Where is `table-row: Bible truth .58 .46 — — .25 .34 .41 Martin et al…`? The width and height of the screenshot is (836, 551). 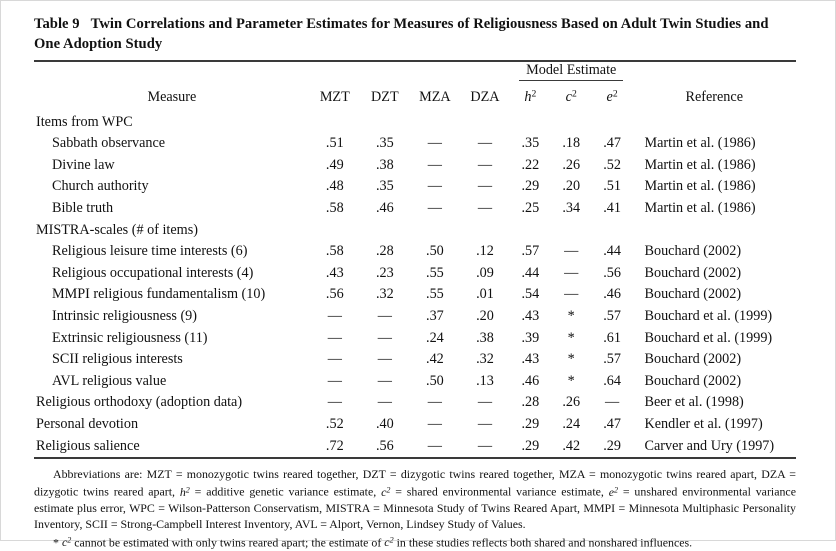 table-row: Bible truth .58 .46 — — .25 .34 .41 Martin et al… is located at coordinates (415, 206).